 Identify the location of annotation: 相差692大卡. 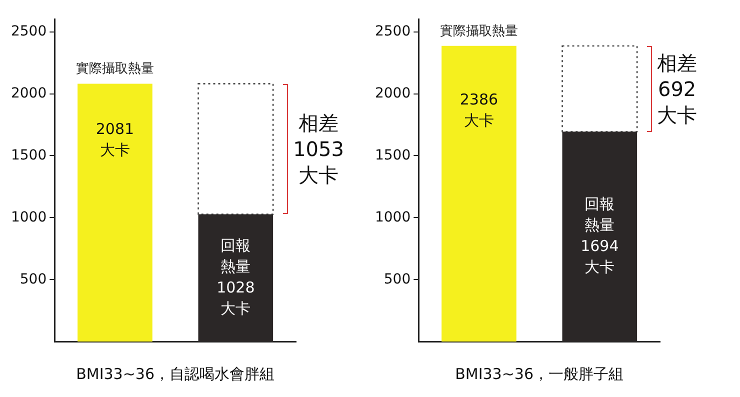
(677, 89).